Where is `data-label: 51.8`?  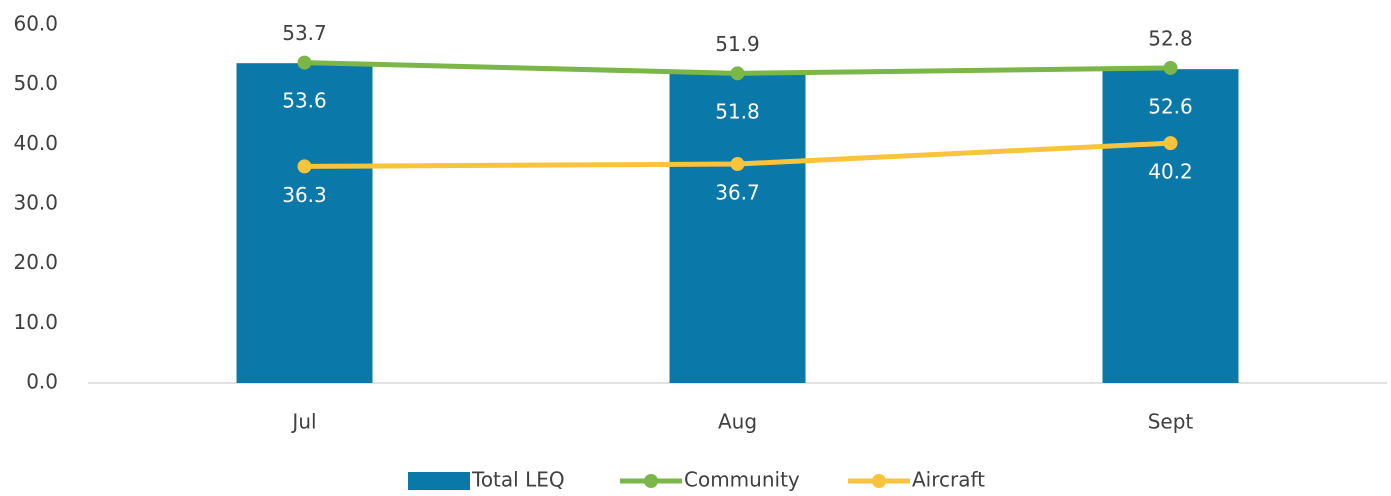 data-label: 51.8 is located at coordinates (737, 111).